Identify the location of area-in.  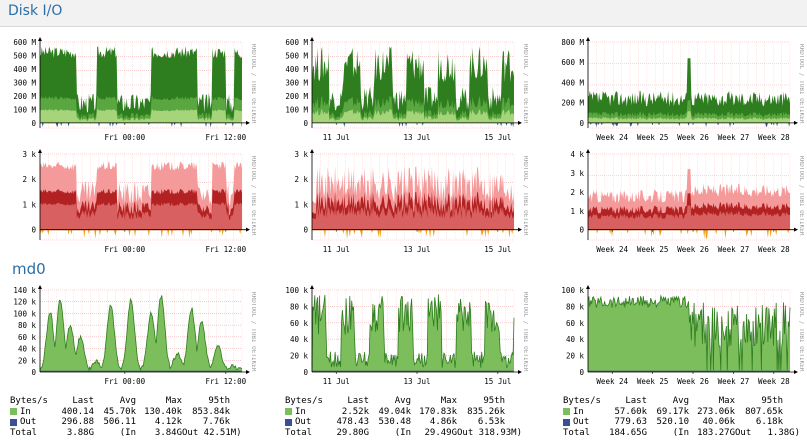
(413, 333).